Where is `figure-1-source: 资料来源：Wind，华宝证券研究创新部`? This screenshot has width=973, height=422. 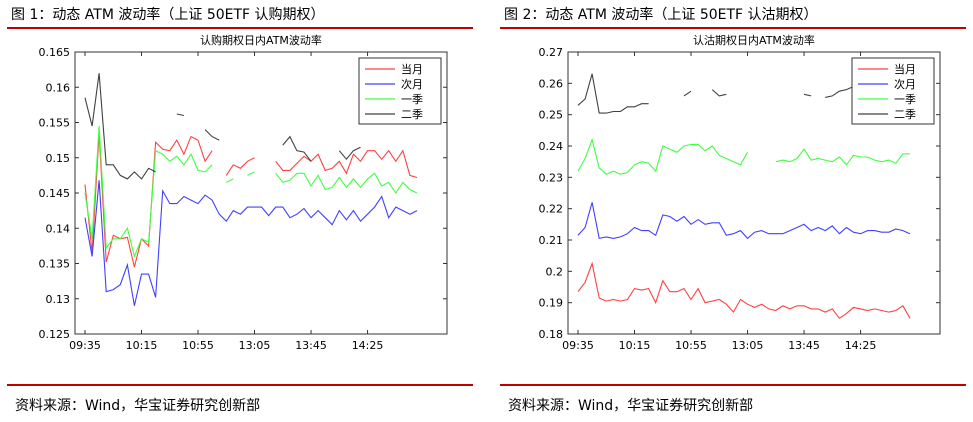 figure-1-source: 资料来源：Wind，华宝证券研究创新部 is located at coordinates (138, 406).